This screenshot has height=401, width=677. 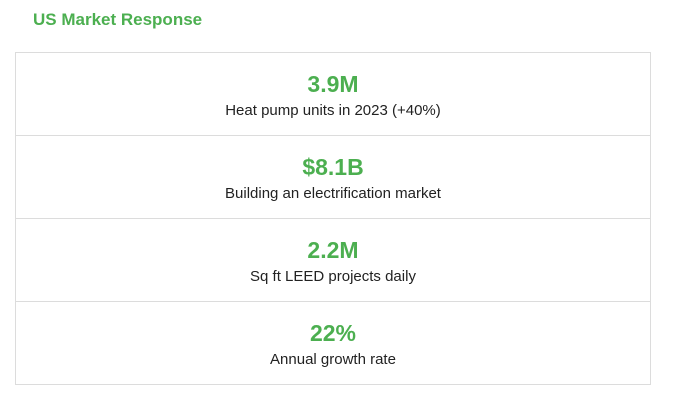 I want to click on stat-label: Sq ft LEED projects daily, so click(x=333, y=276).